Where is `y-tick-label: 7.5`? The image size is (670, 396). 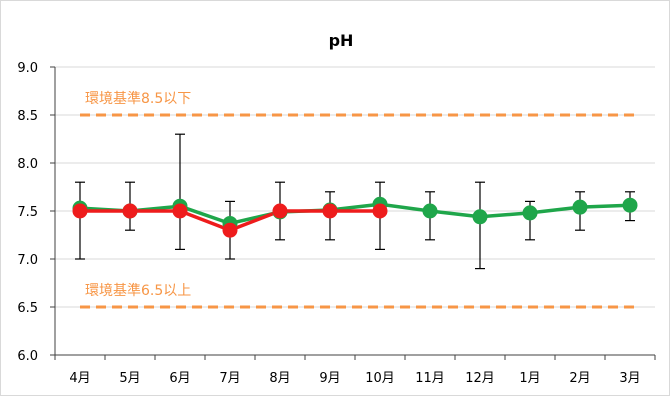 y-tick-label: 7.5 is located at coordinates (27, 212).